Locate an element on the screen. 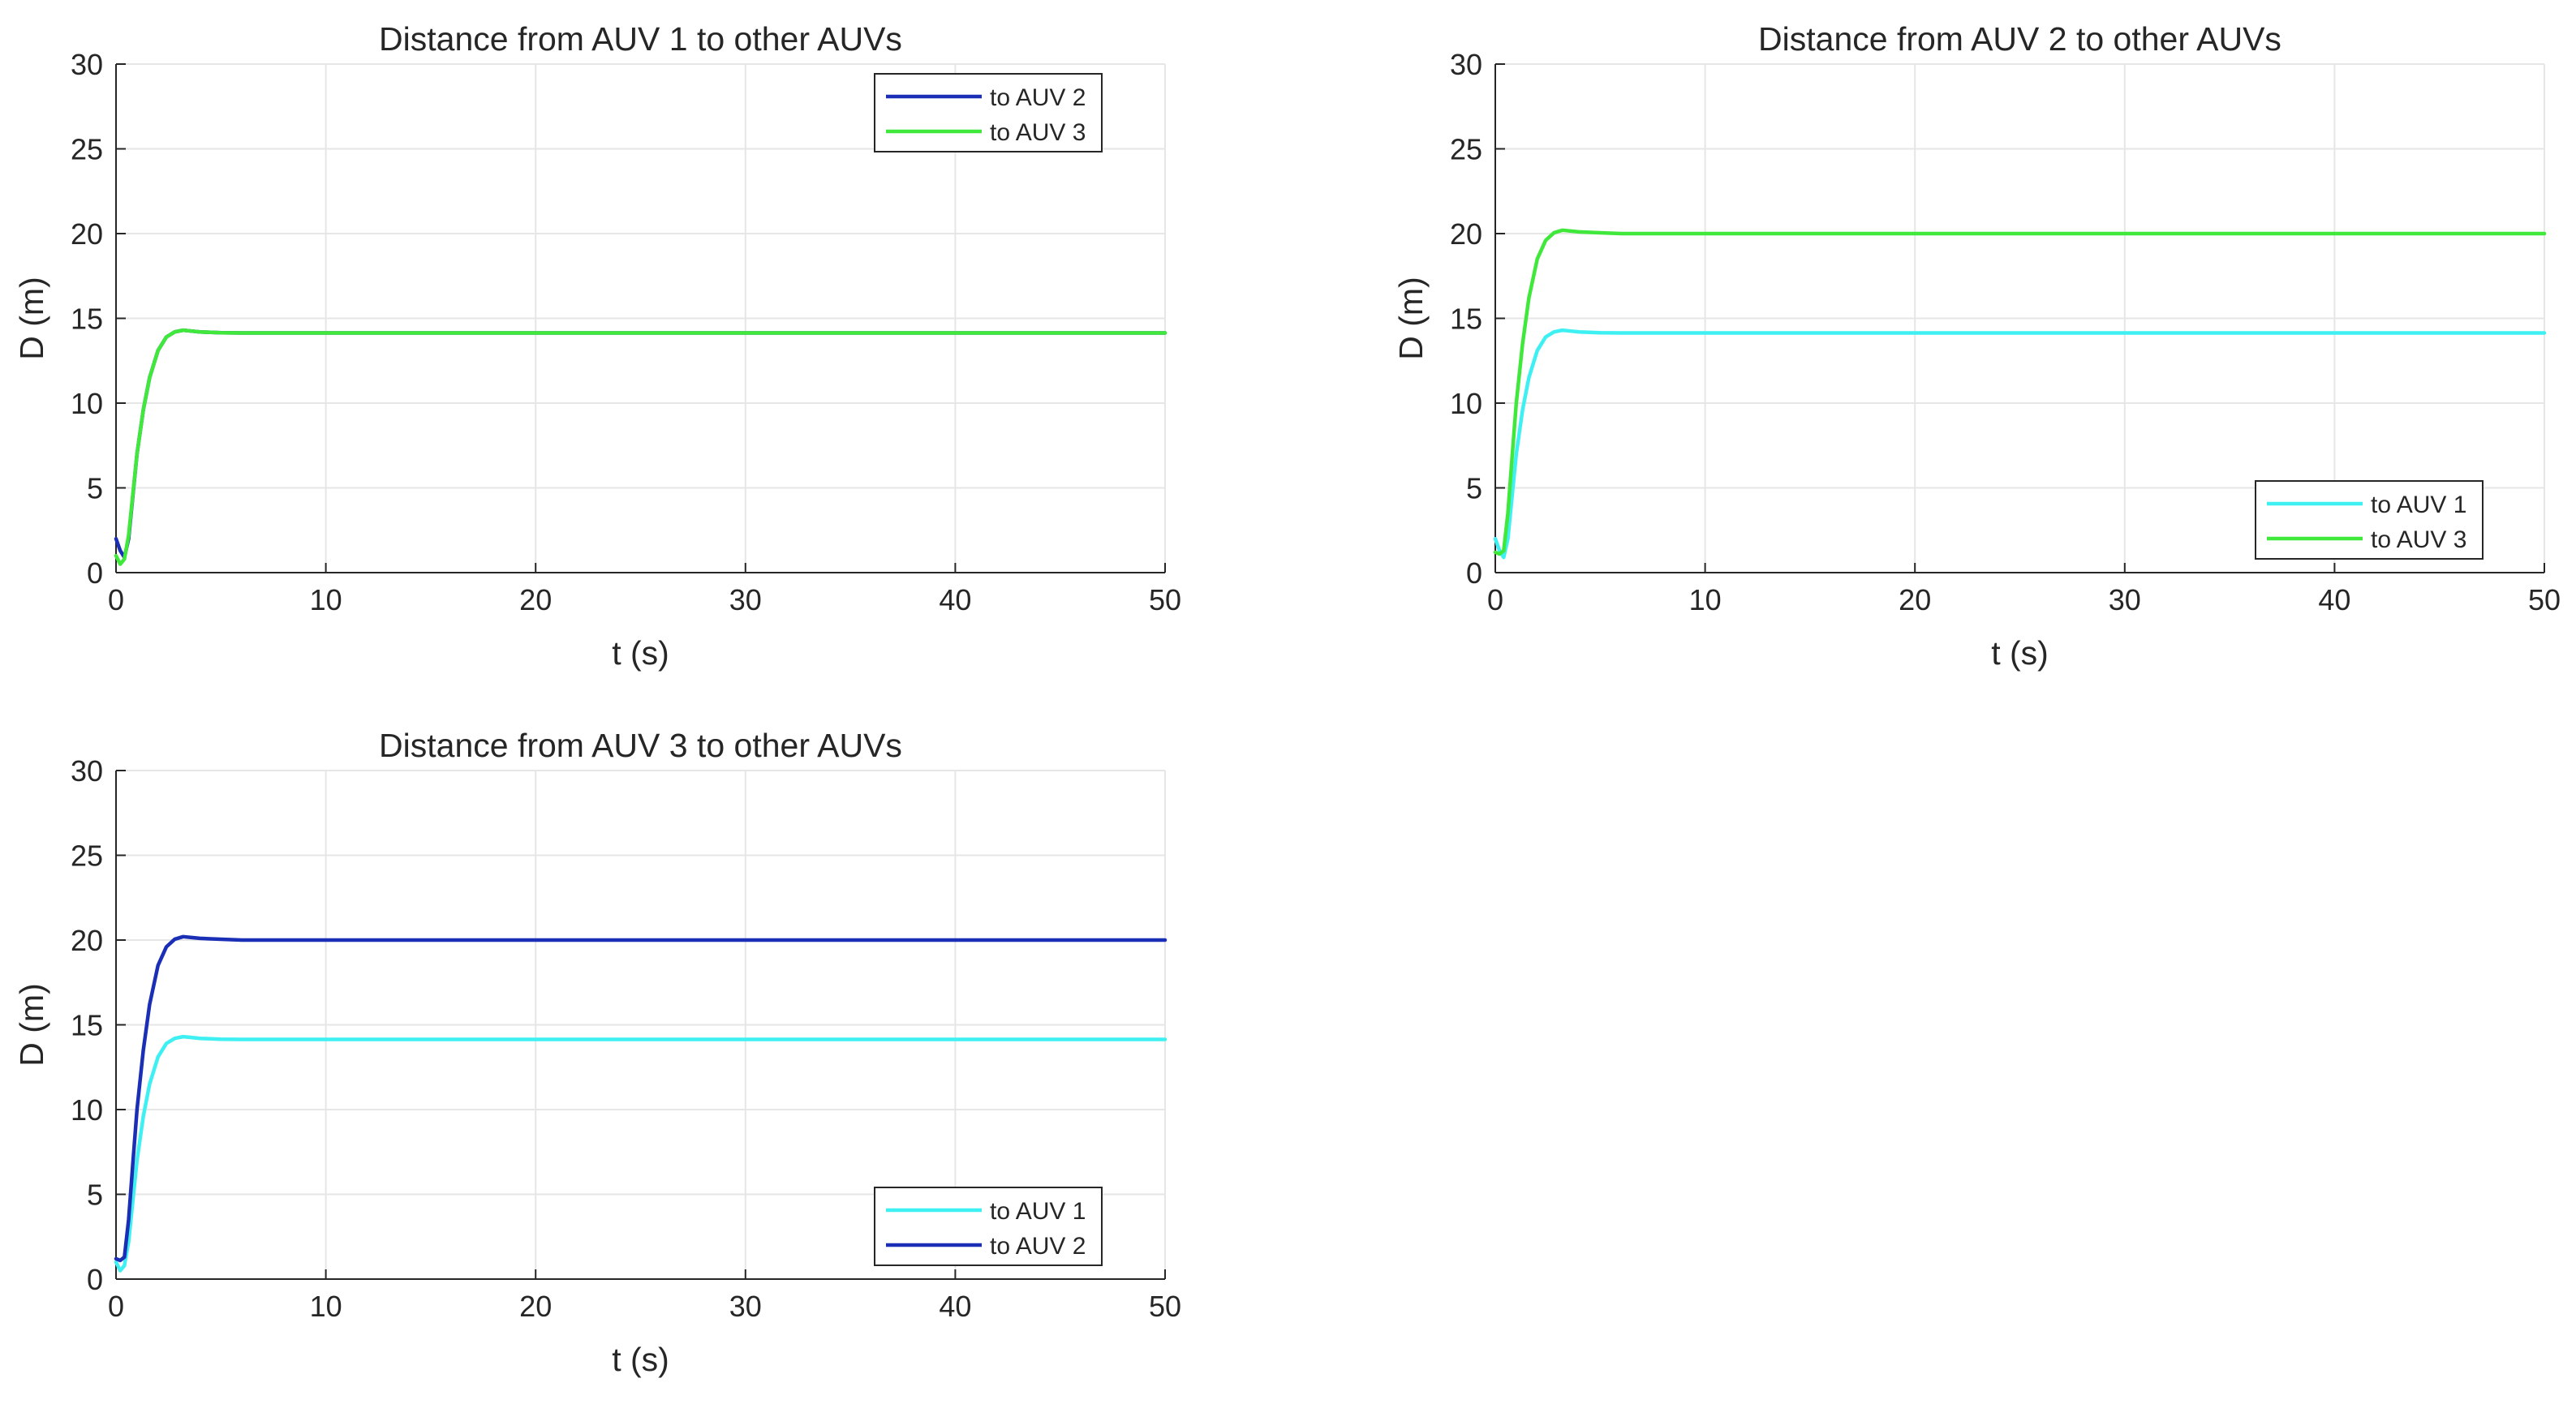  chart-title: Distance from AUV 2 to other AUVs is located at coordinates (2019, 39).